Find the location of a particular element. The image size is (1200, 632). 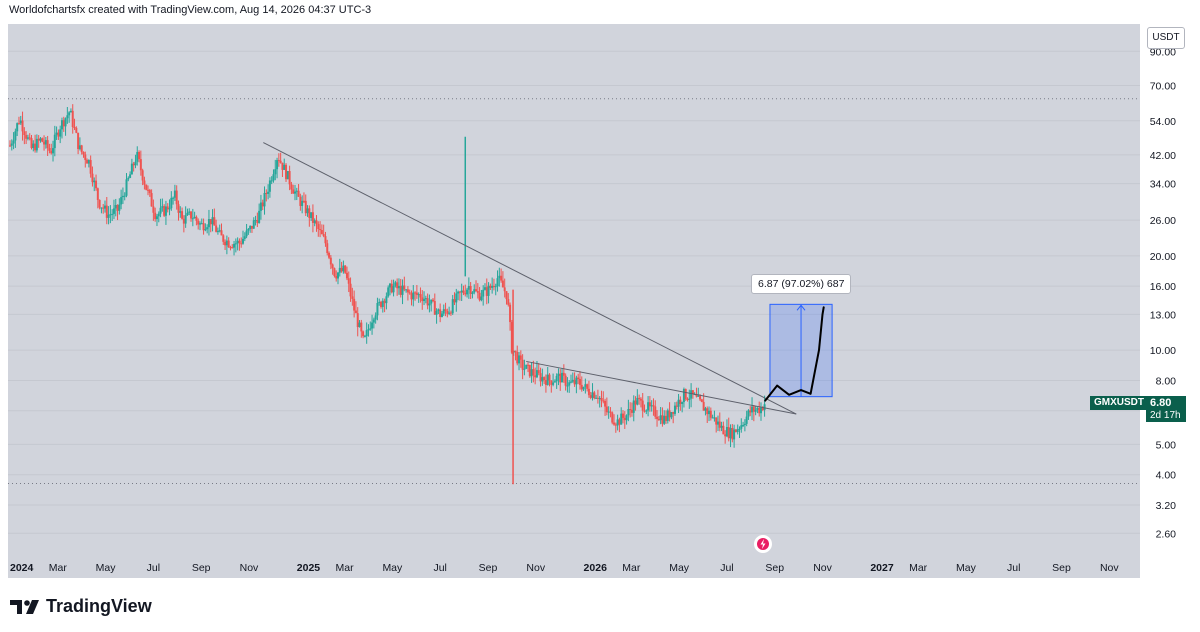

currency-badge: USDT is located at coordinates (1166, 38).